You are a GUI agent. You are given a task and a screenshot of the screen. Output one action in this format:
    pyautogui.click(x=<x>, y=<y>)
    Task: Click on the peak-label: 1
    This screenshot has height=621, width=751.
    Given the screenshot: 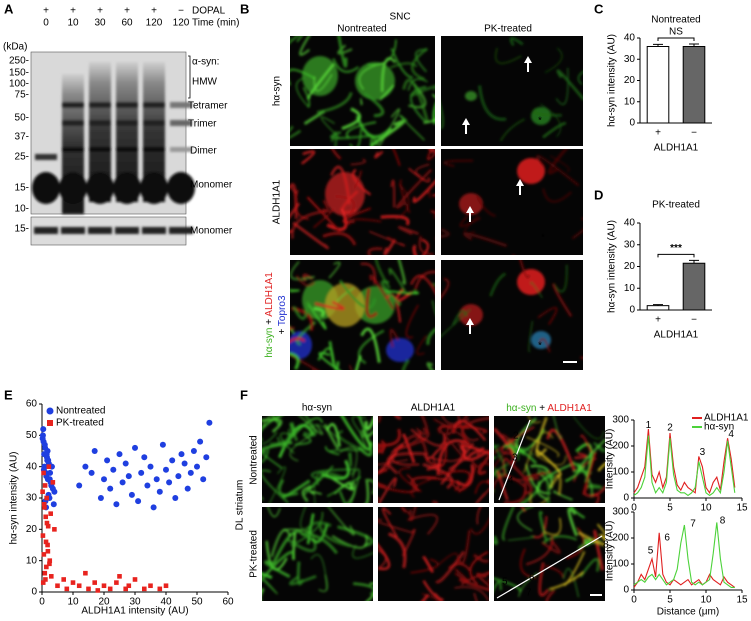 What is the action you would take?
    pyautogui.click(x=649, y=425)
    